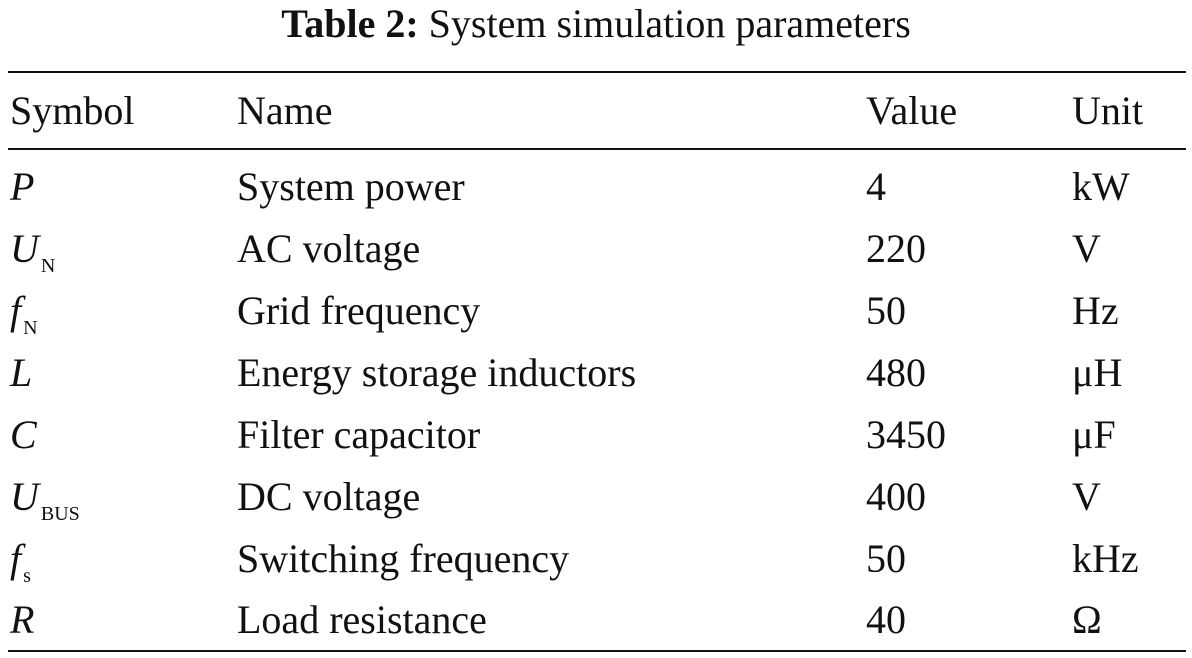  I want to click on row-symbol: C, so click(24, 438).